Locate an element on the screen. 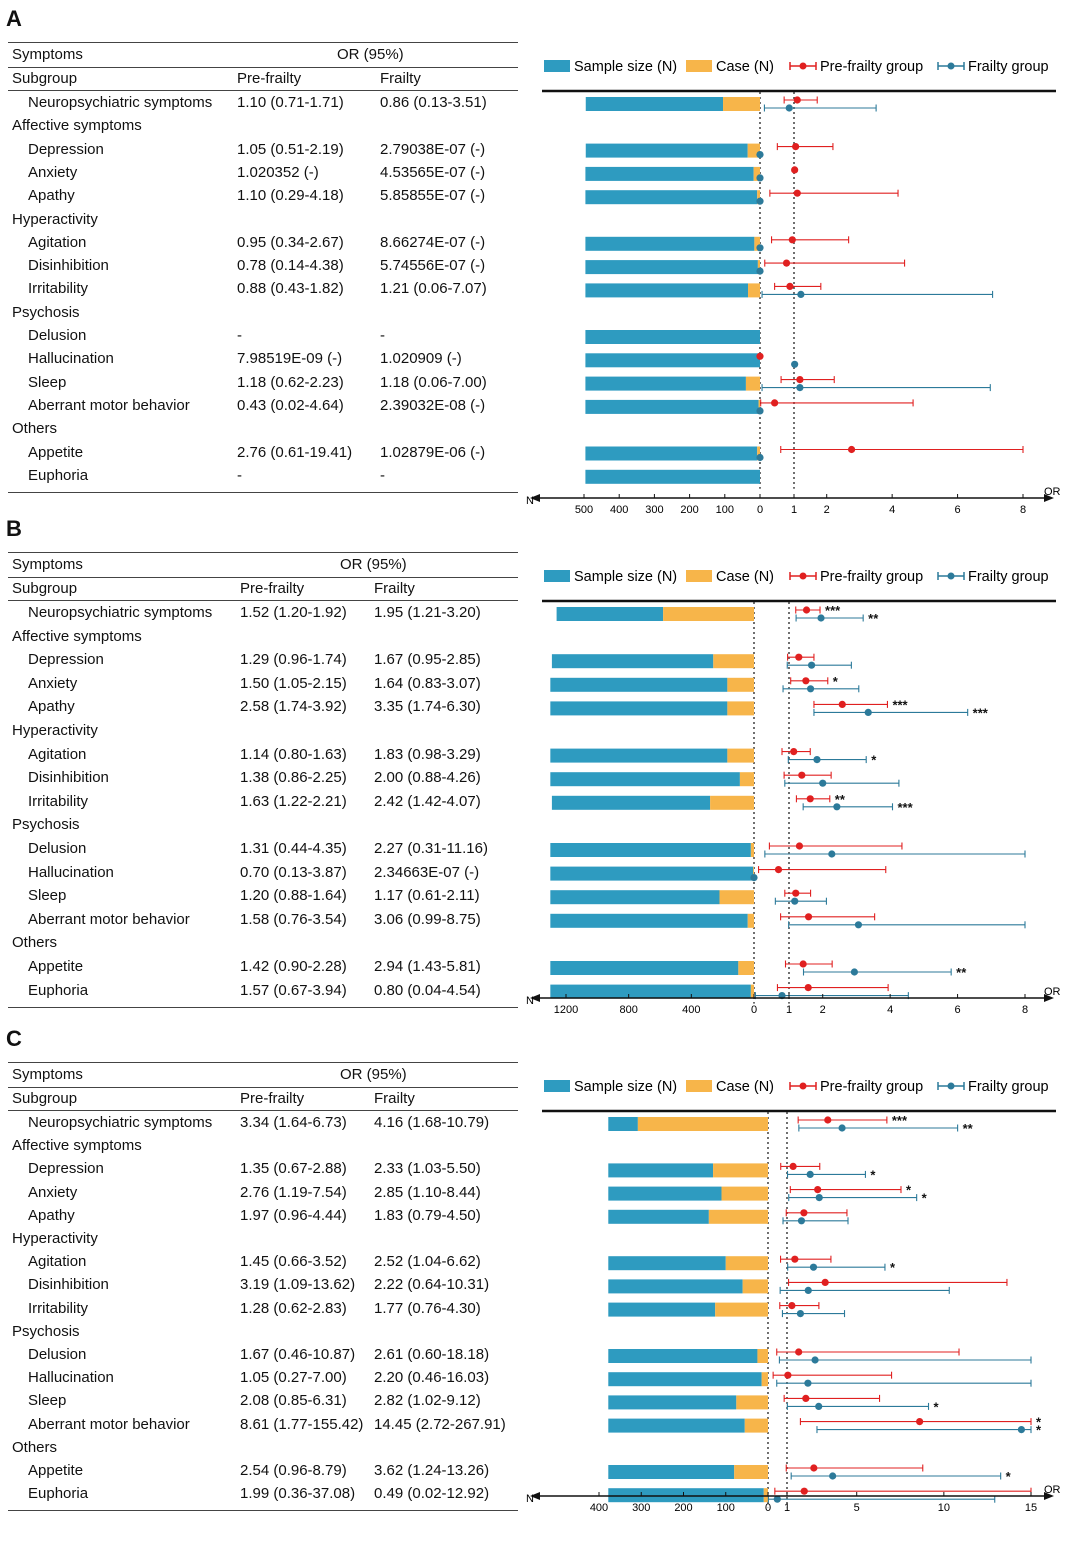  significance-mark: *** is located at coordinates (900, 1120).